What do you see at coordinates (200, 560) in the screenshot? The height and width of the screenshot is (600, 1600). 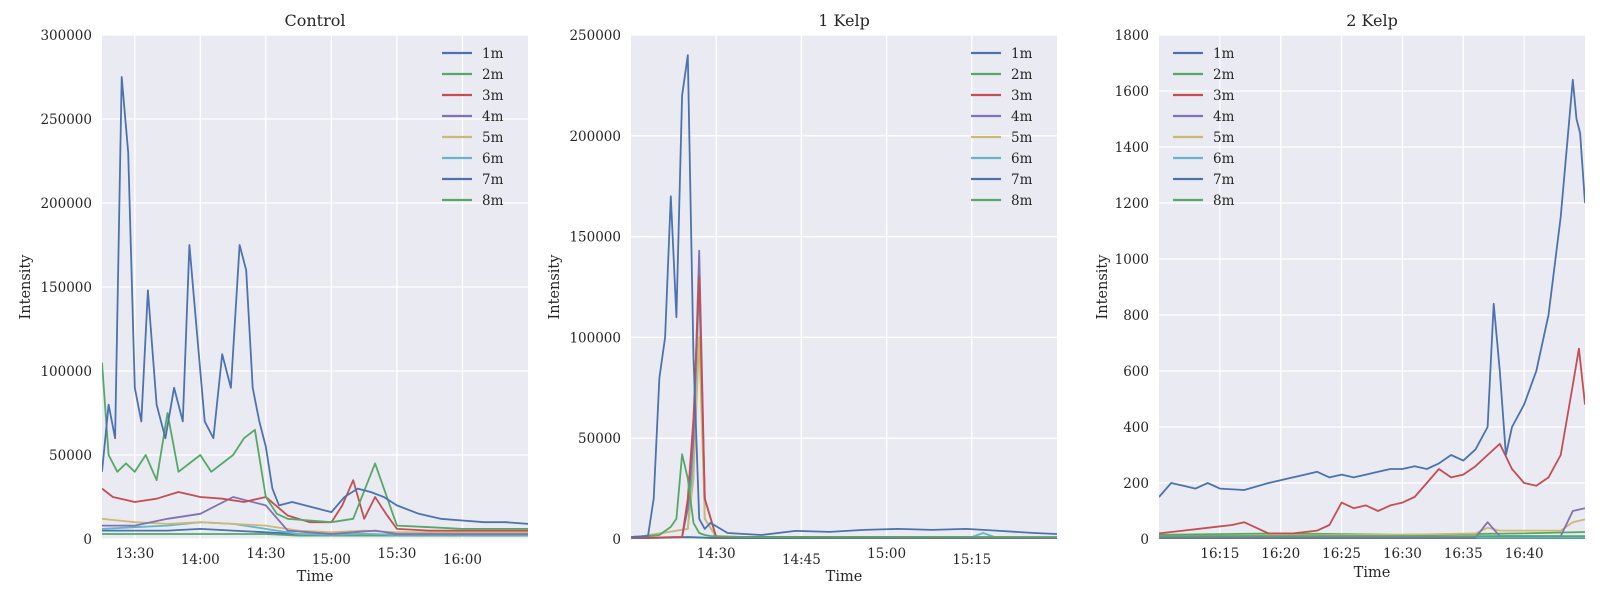 I see `x-tick-label: 14:00` at bounding box center [200, 560].